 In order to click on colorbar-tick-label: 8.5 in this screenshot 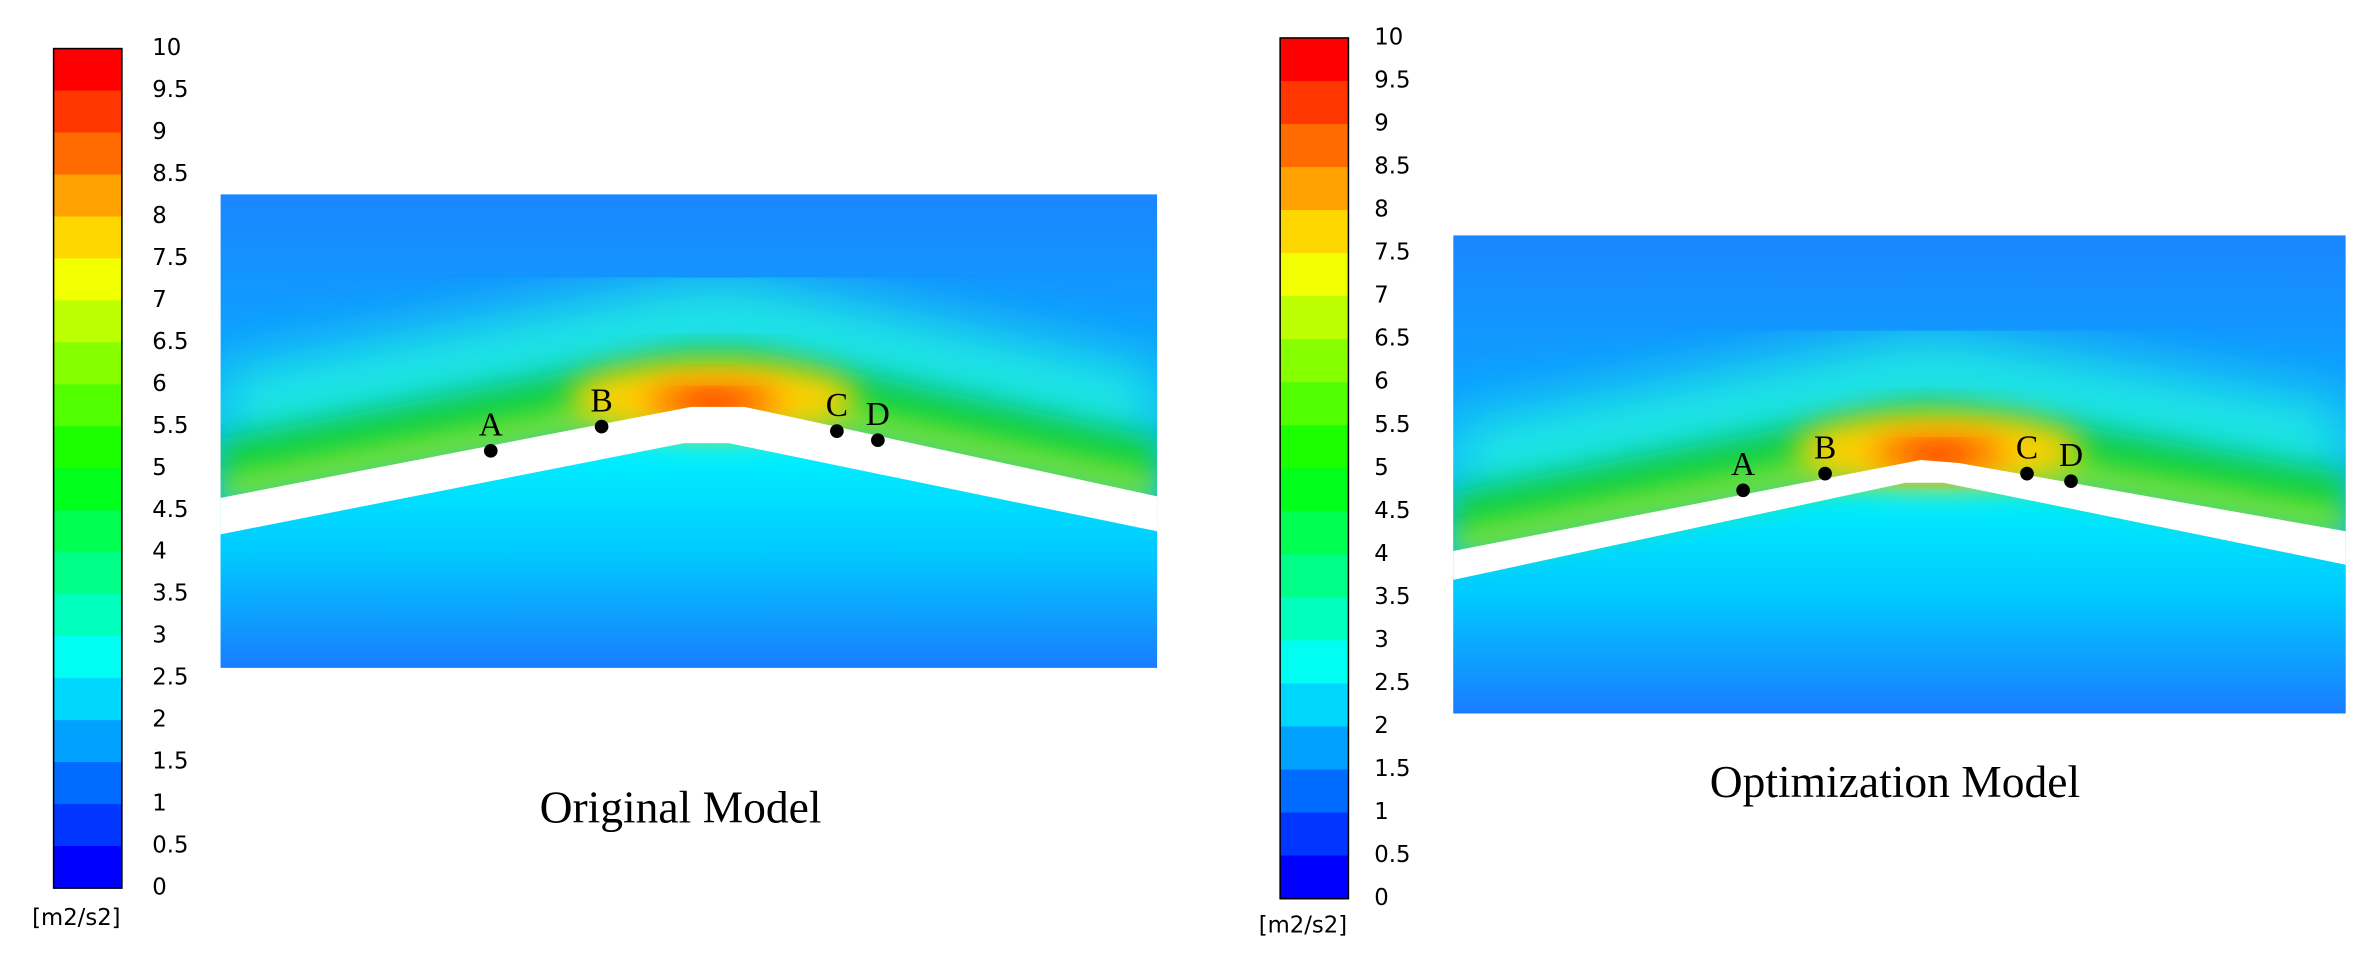, I will do `click(1392, 167)`.